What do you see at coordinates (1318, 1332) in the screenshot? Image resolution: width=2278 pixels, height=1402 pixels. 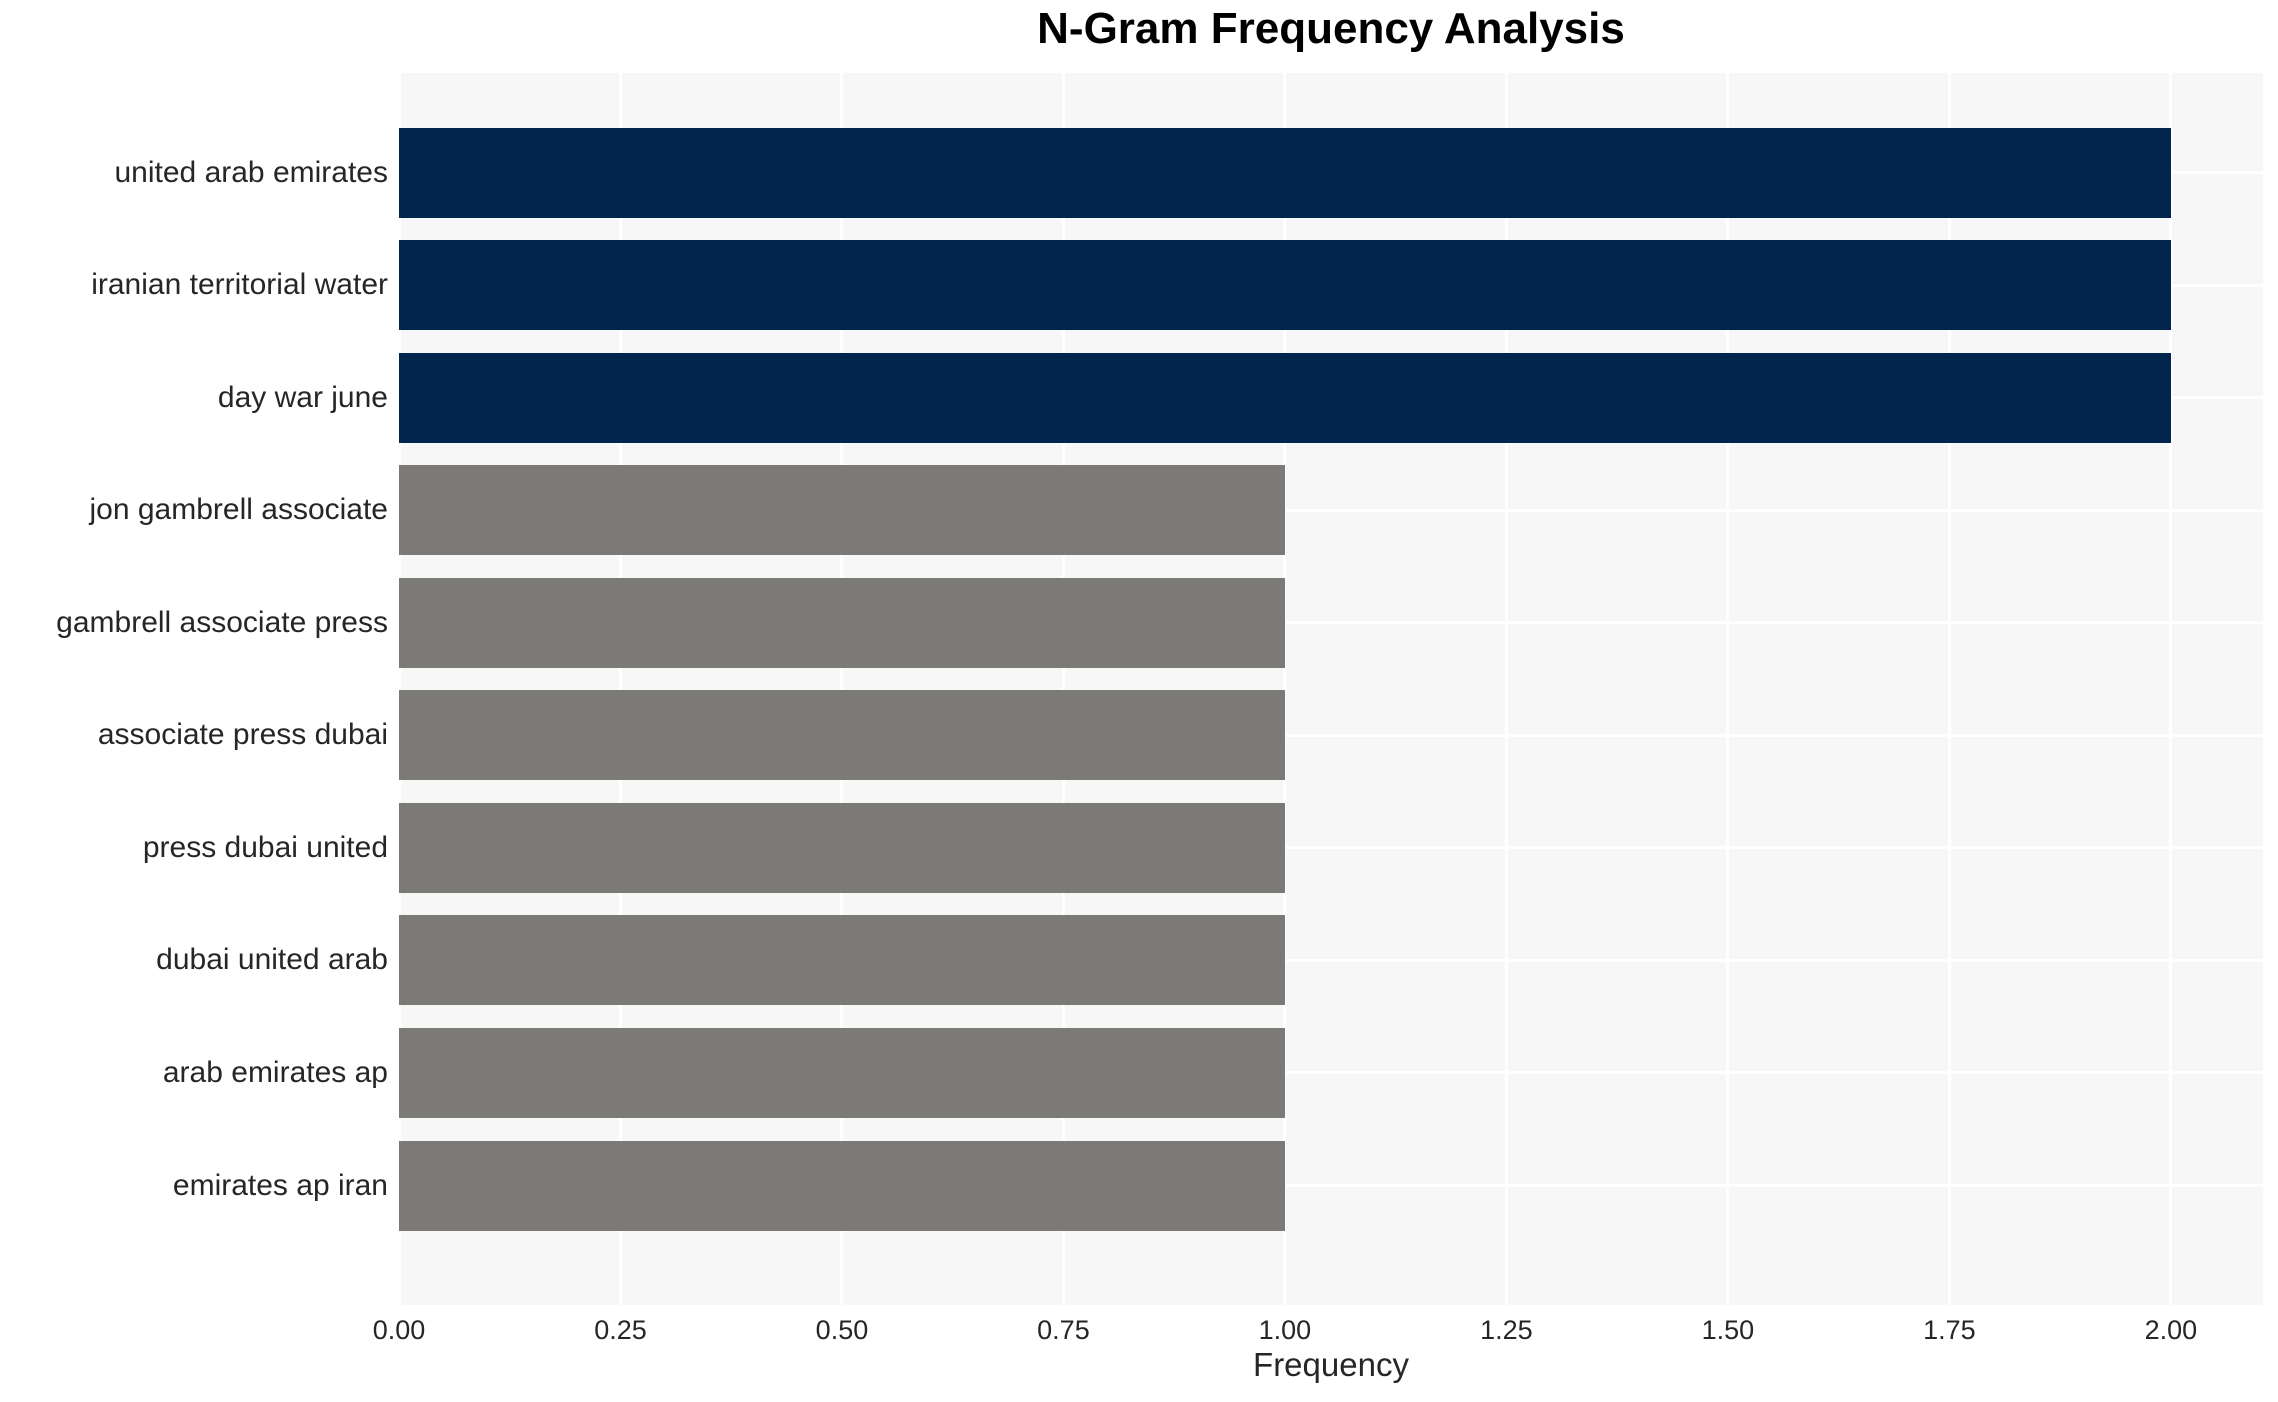 I see `x-axis: 0.00 0.25 0.50 0.75 1.00 1.25 1.50 1.75 2.00` at bounding box center [1318, 1332].